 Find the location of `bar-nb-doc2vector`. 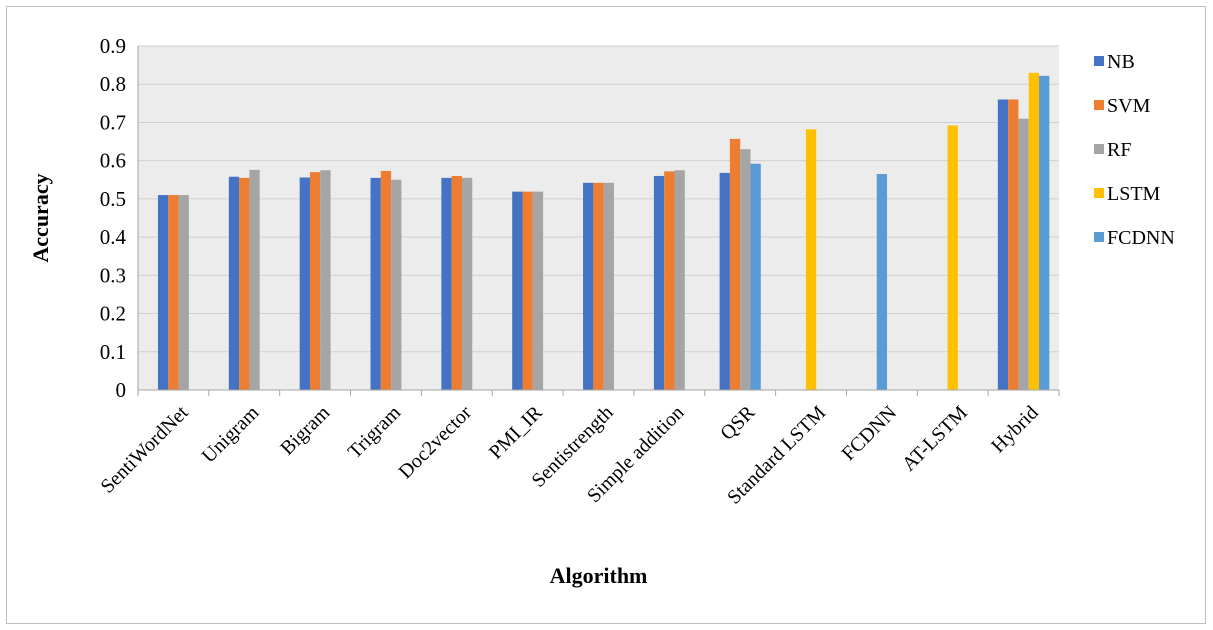

bar-nb-doc2vector is located at coordinates (446, 283).